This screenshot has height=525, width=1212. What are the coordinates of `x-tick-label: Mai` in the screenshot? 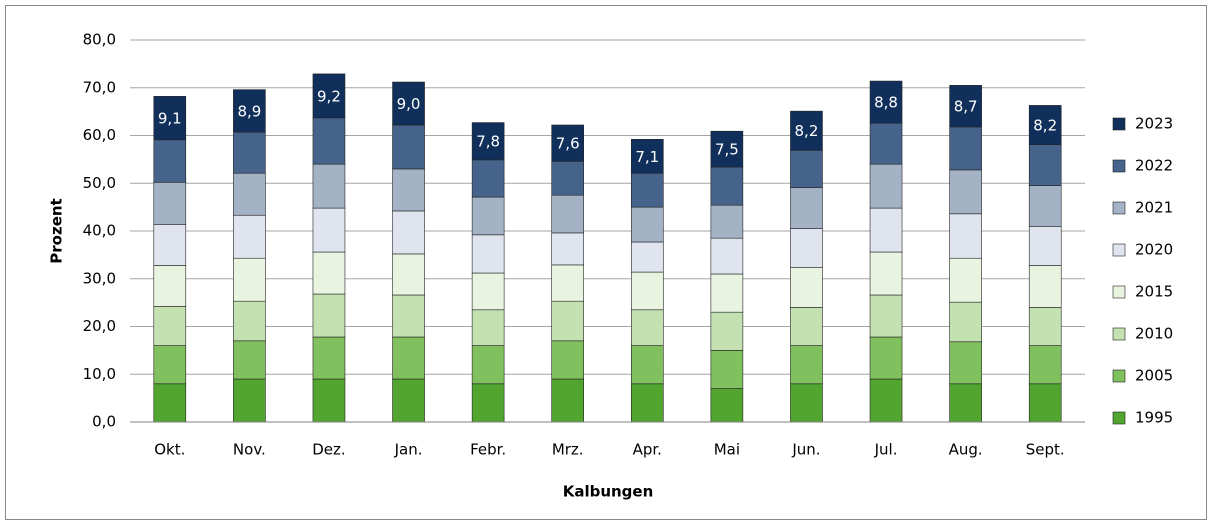 It's located at (727, 450).